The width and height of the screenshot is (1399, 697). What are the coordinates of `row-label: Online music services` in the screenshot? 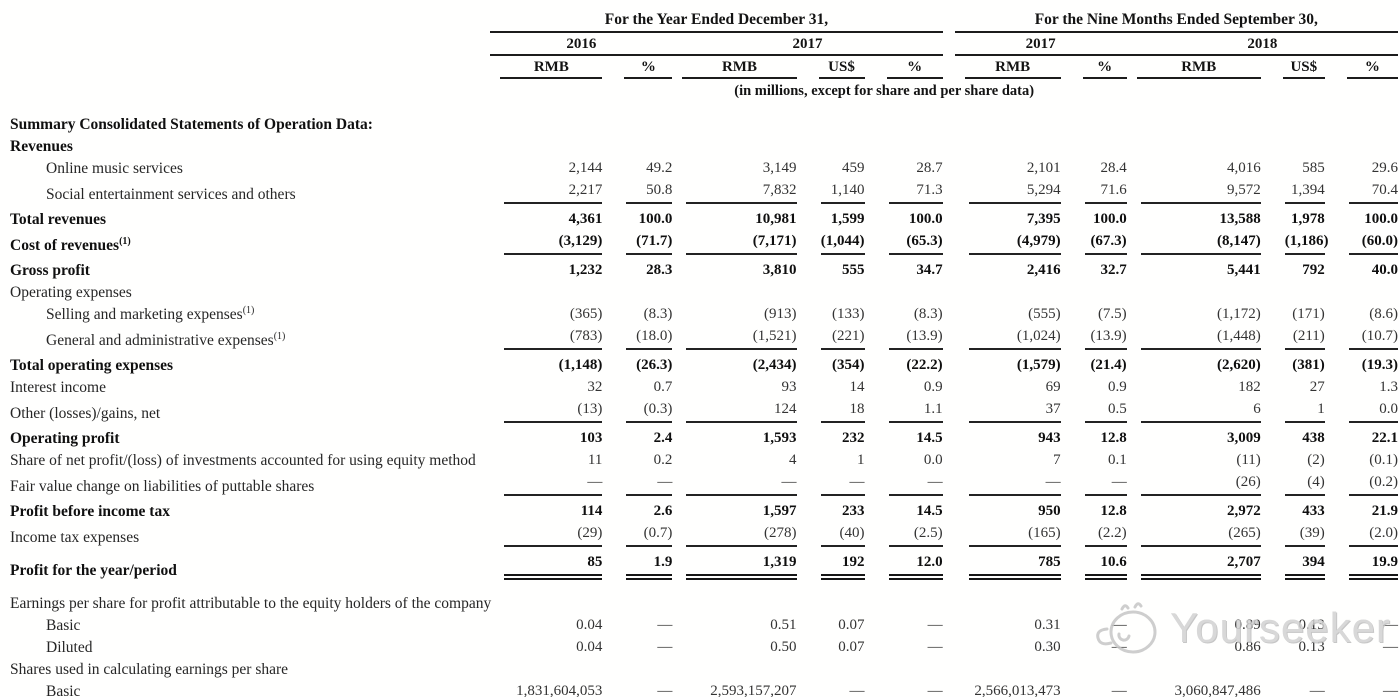 It's located at (246, 169).